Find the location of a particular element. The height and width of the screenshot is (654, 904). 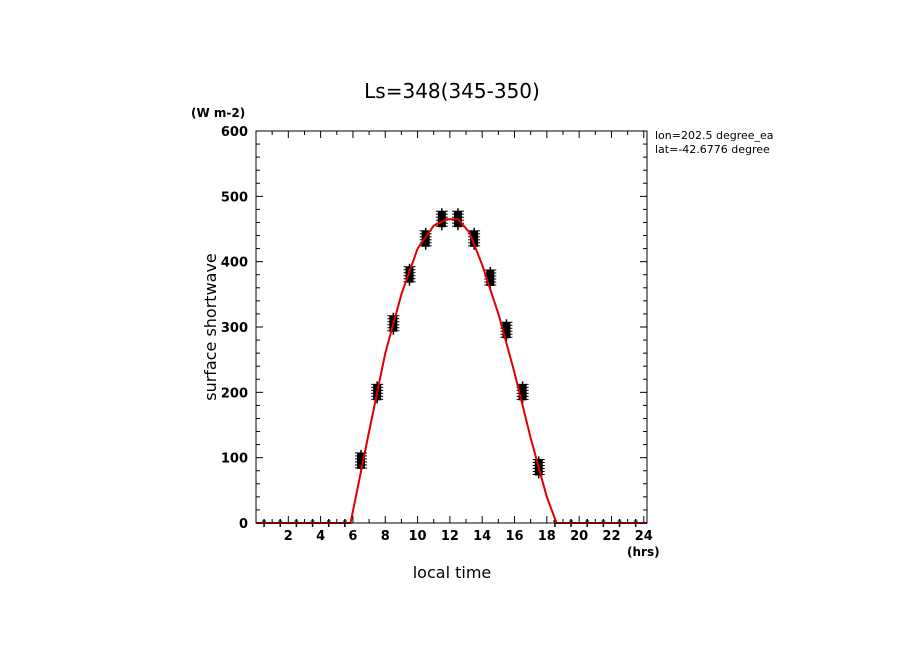

x-tick-label: 20 is located at coordinates (579, 536).